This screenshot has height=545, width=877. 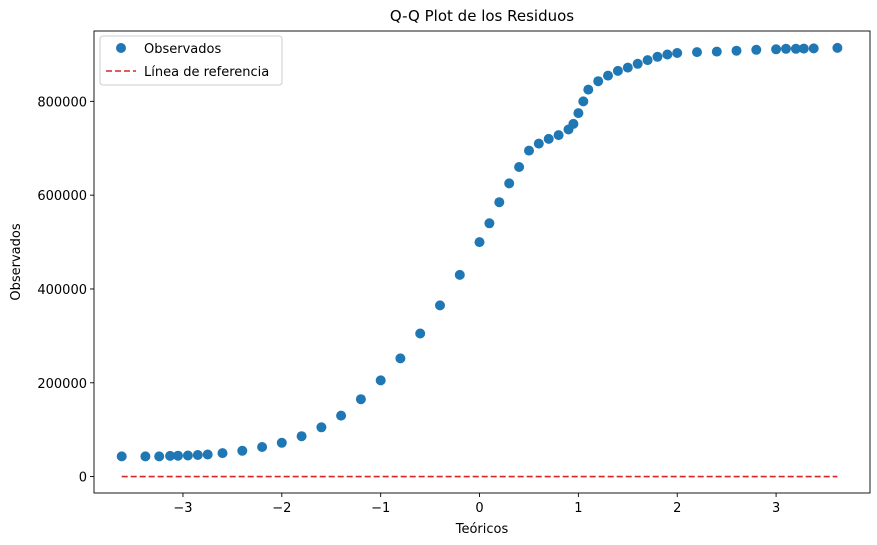 What do you see at coordinates (206, 72) in the screenshot?
I see `legend-label-referencia: Línea de referencia` at bounding box center [206, 72].